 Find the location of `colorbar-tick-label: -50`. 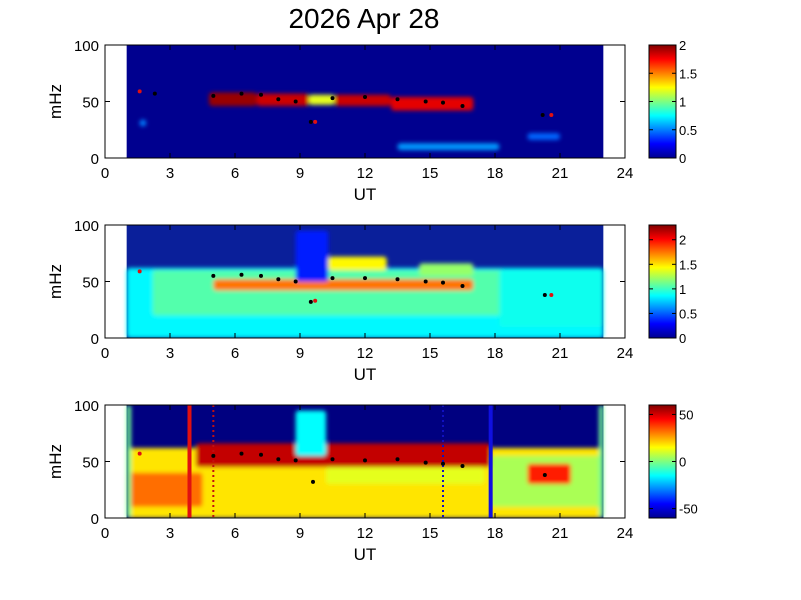

colorbar-tick-label: -50 is located at coordinates (688, 509).